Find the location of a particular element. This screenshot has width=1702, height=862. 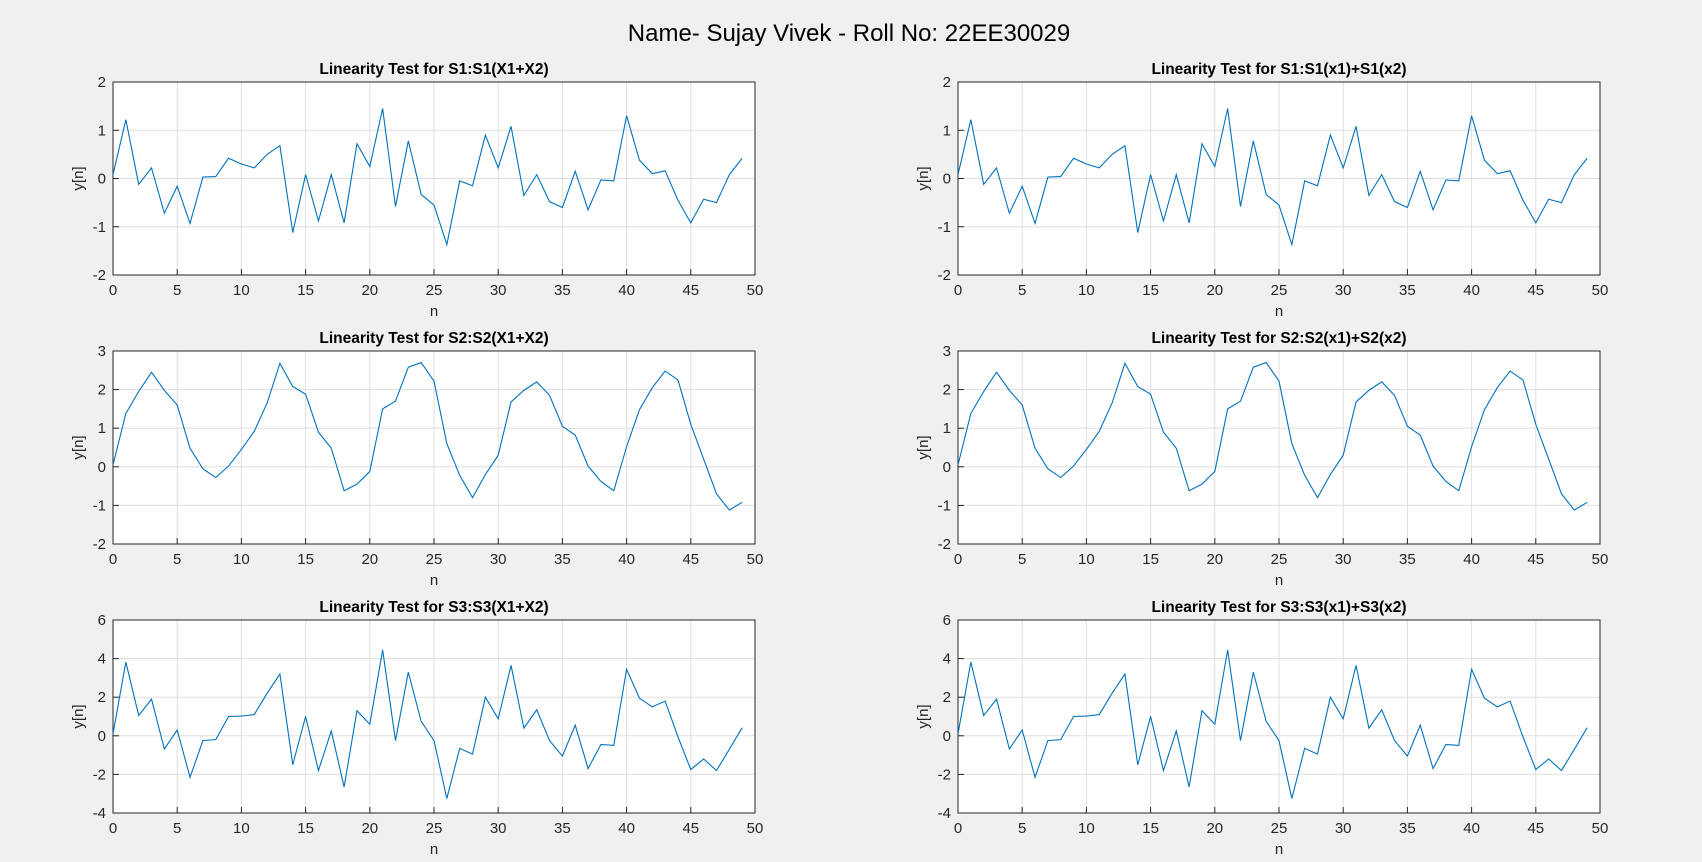

y-tick-label: -4 is located at coordinates (944, 813).